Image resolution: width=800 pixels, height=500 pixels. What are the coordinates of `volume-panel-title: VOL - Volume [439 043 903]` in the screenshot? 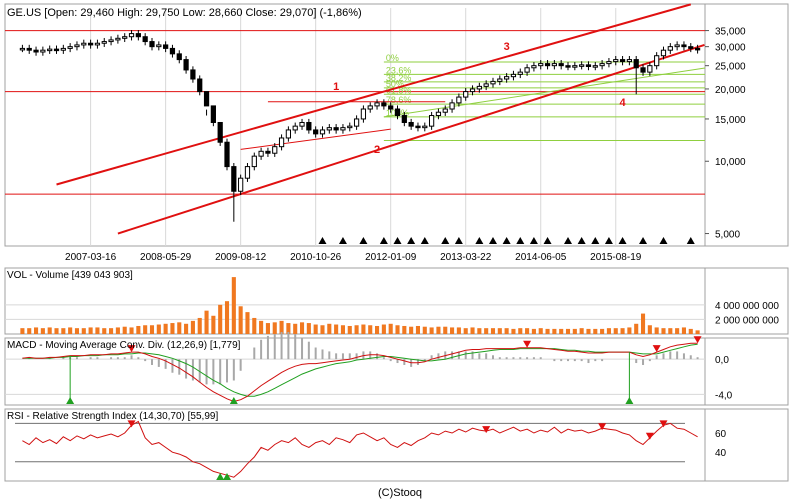 It's located at (70, 275).